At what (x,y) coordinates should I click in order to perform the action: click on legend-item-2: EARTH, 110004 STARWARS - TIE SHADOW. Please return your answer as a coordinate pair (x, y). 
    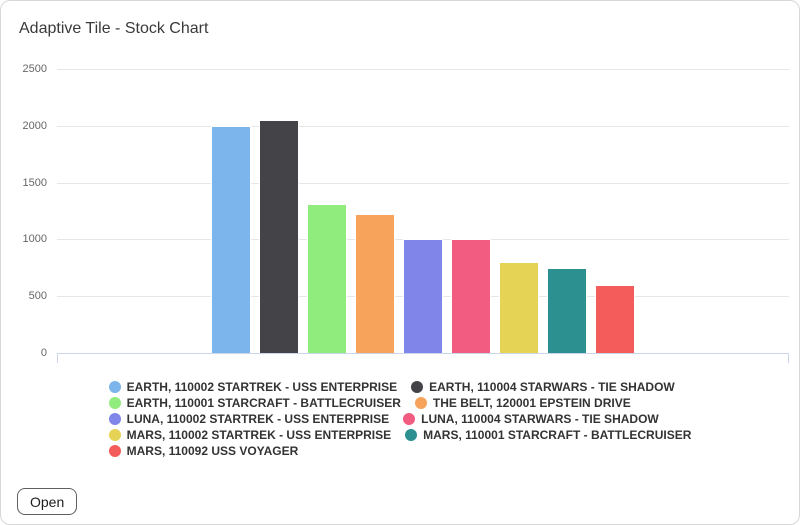
    Looking at the image, I should click on (543, 387).